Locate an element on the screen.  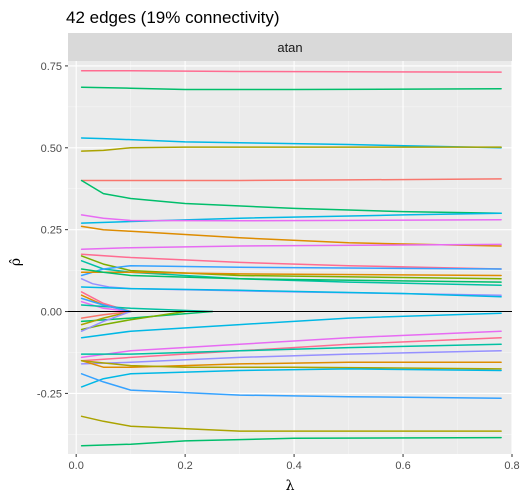
x-tick-label: 0.0 is located at coordinates (76, 466).